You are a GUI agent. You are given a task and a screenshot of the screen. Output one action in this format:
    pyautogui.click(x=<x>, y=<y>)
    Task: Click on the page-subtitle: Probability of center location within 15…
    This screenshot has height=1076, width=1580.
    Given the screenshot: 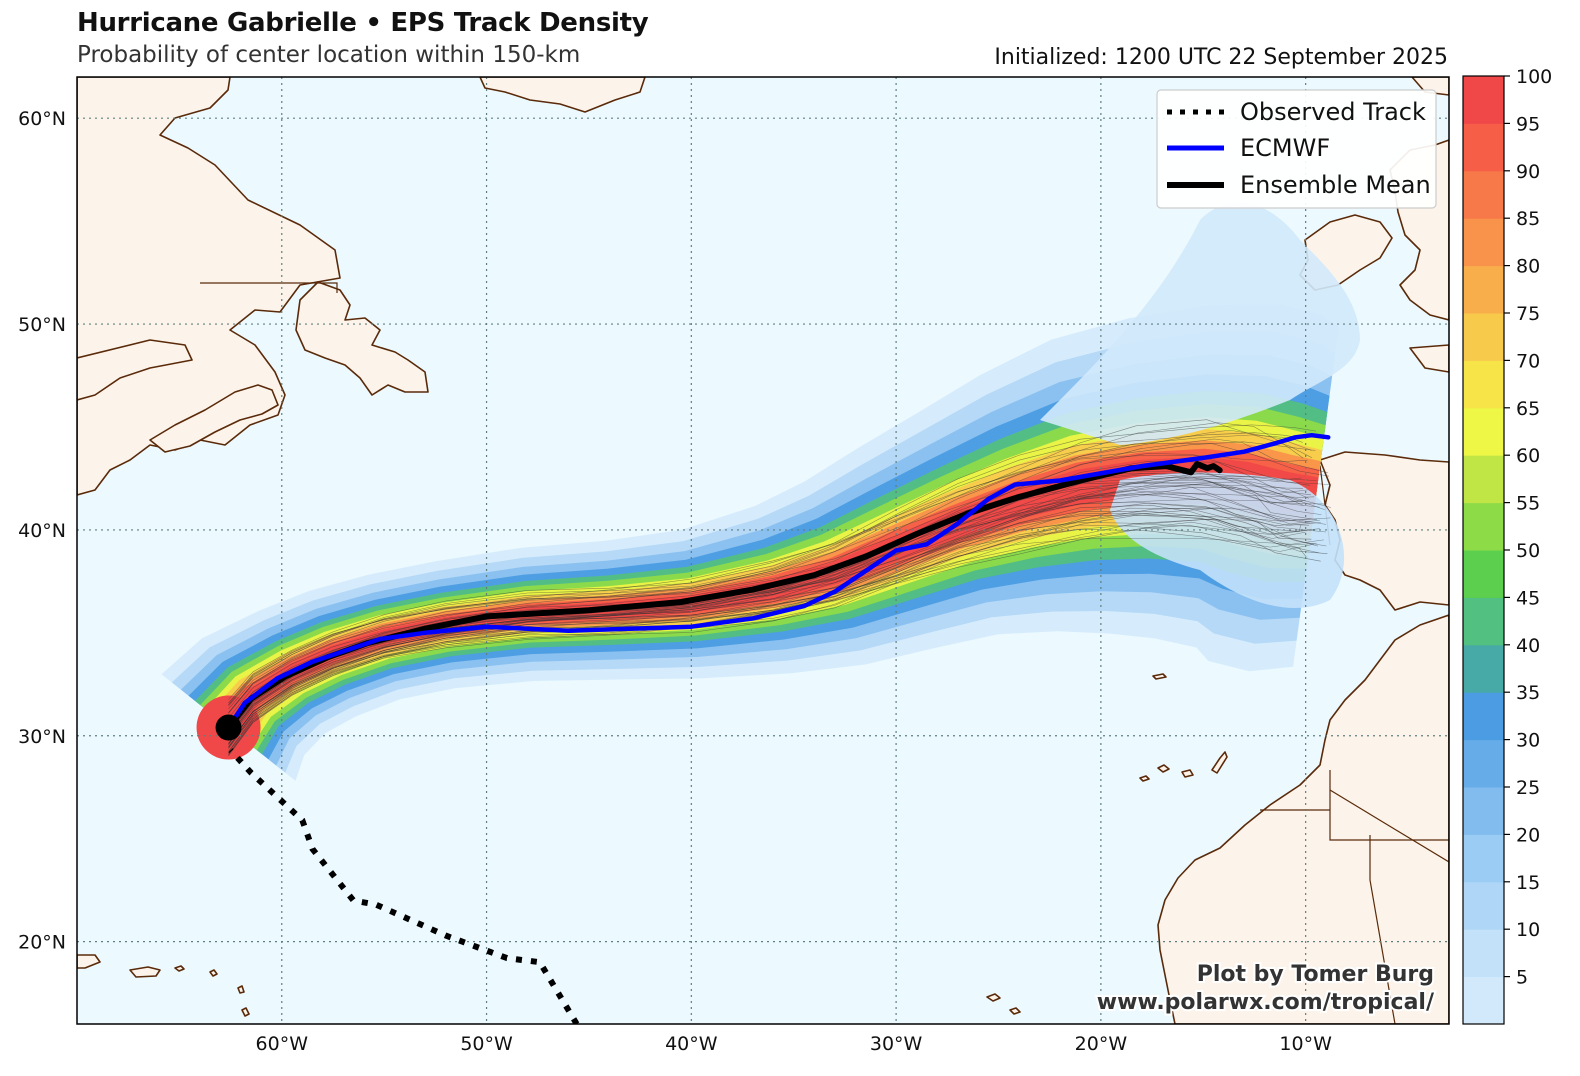 What is the action you would take?
    pyautogui.click(x=329, y=55)
    